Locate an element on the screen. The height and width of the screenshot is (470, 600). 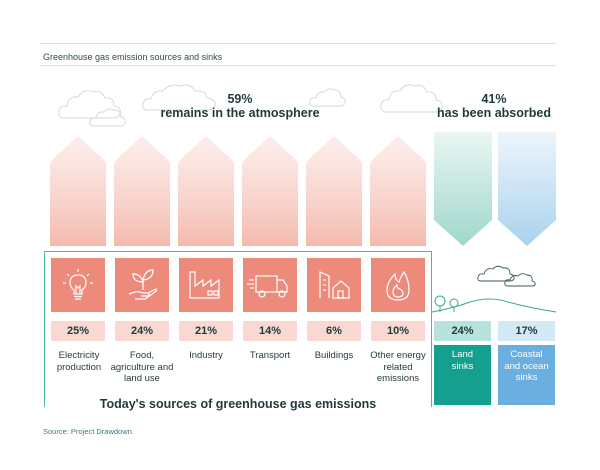
arrow-ocean-sink is located at coordinates (527, 189).